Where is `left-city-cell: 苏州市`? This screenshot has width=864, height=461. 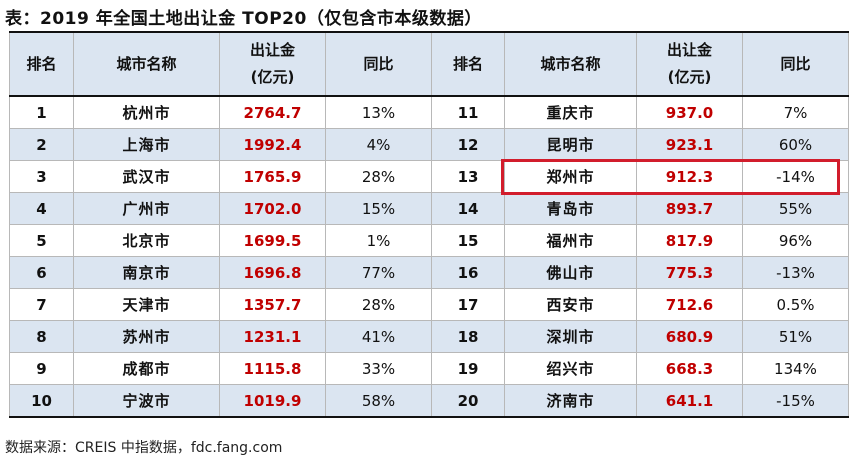 left-city-cell: 苏州市 is located at coordinates (146, 336).